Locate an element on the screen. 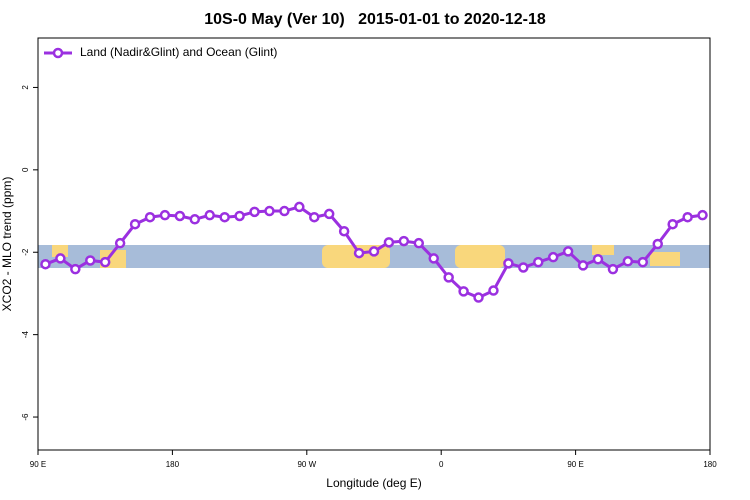 Image resolution: width=750 pixels, height=500 pixels. x-tick-label: 0 is located at coordinates (441, 464).